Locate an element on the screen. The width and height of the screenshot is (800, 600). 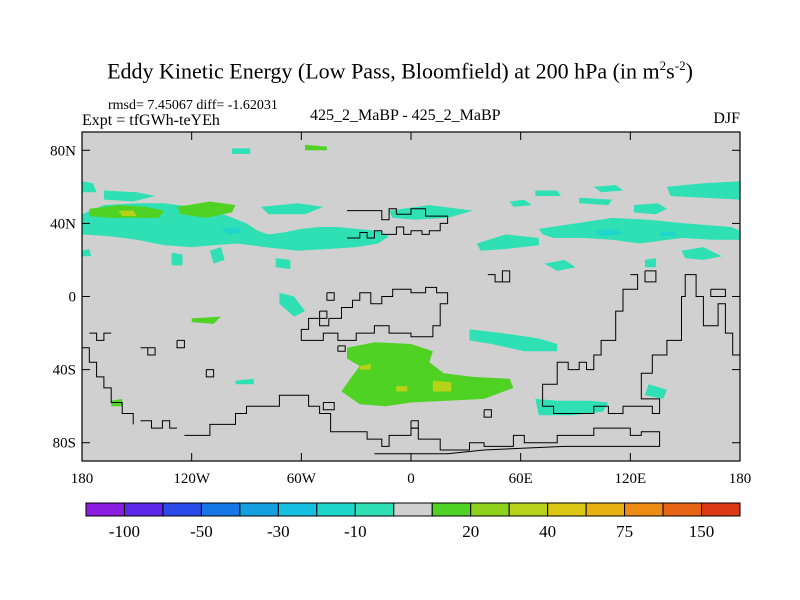
x-tick-label: 120E is located at coordinates (630, 479).